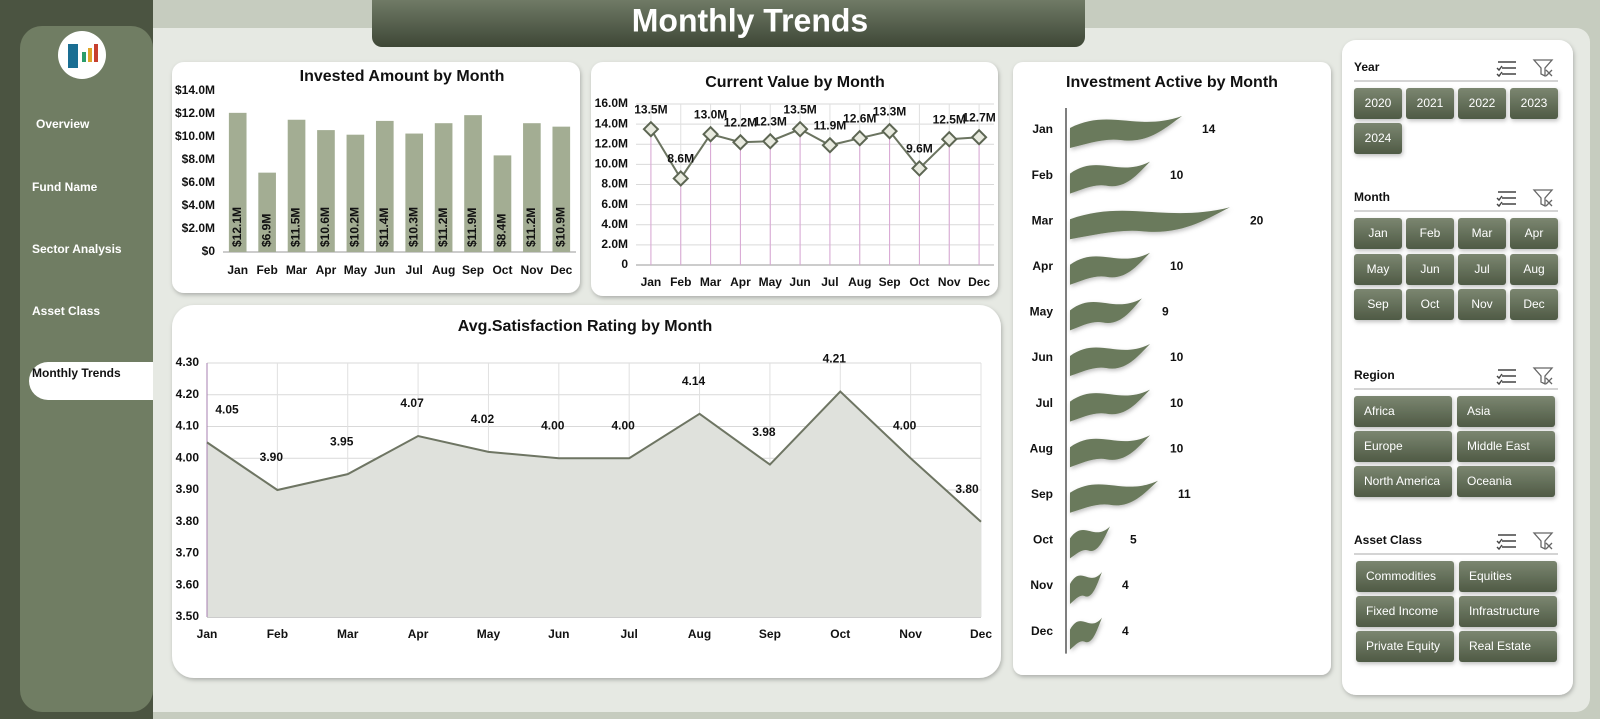  I want to click on slicer-button-label: Aug, so click(1533, 269).